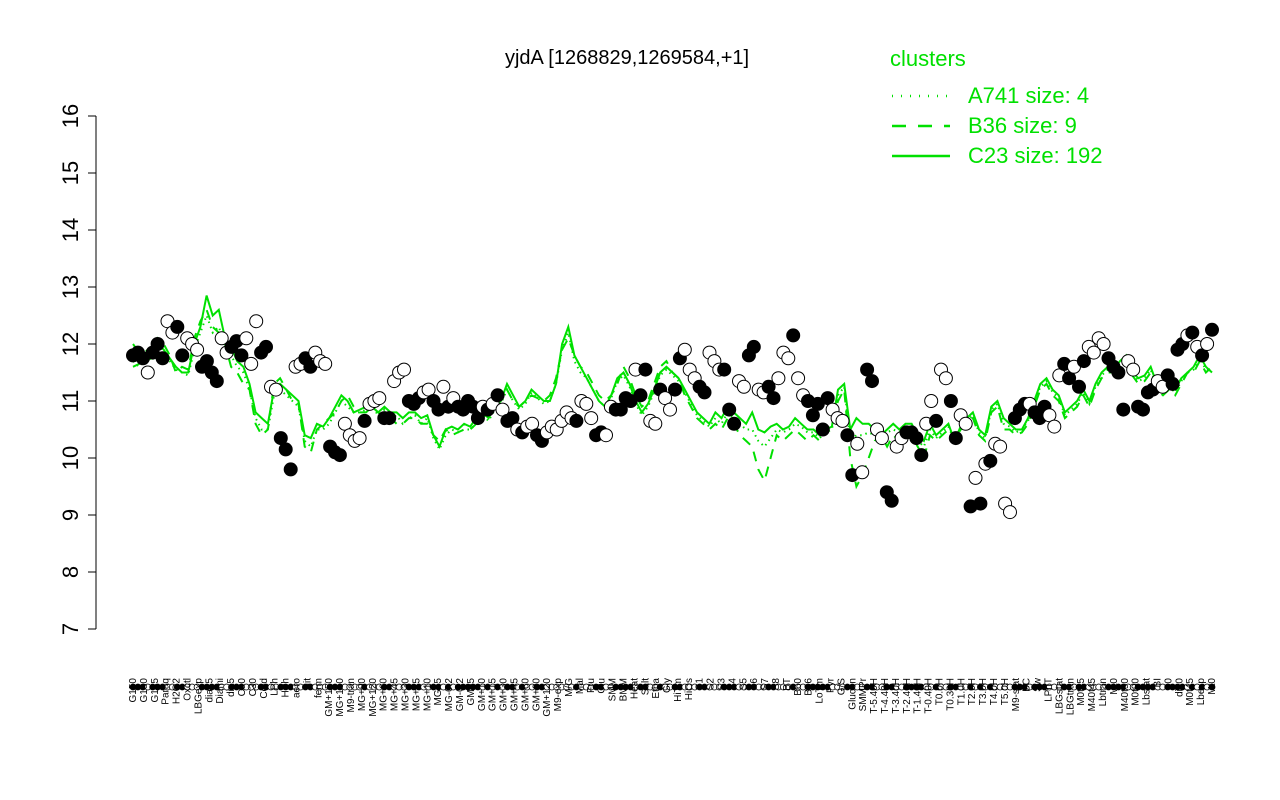 The height and width of the screenshot is (800, 1280). I want to click on x-tick-label: ferm, so click(318, 688).